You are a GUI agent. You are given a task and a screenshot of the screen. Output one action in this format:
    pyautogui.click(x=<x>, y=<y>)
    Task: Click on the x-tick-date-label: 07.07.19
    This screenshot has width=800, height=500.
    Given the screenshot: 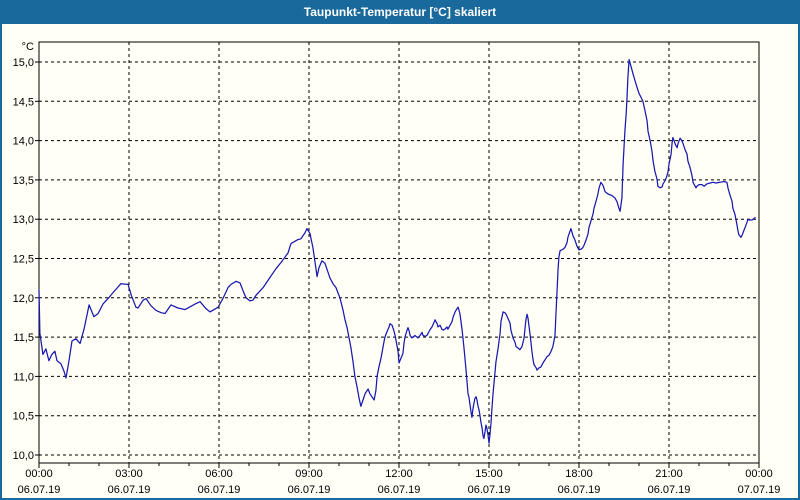 What is the action you would take?
    pyautogui.click(x=759, y=490)
    